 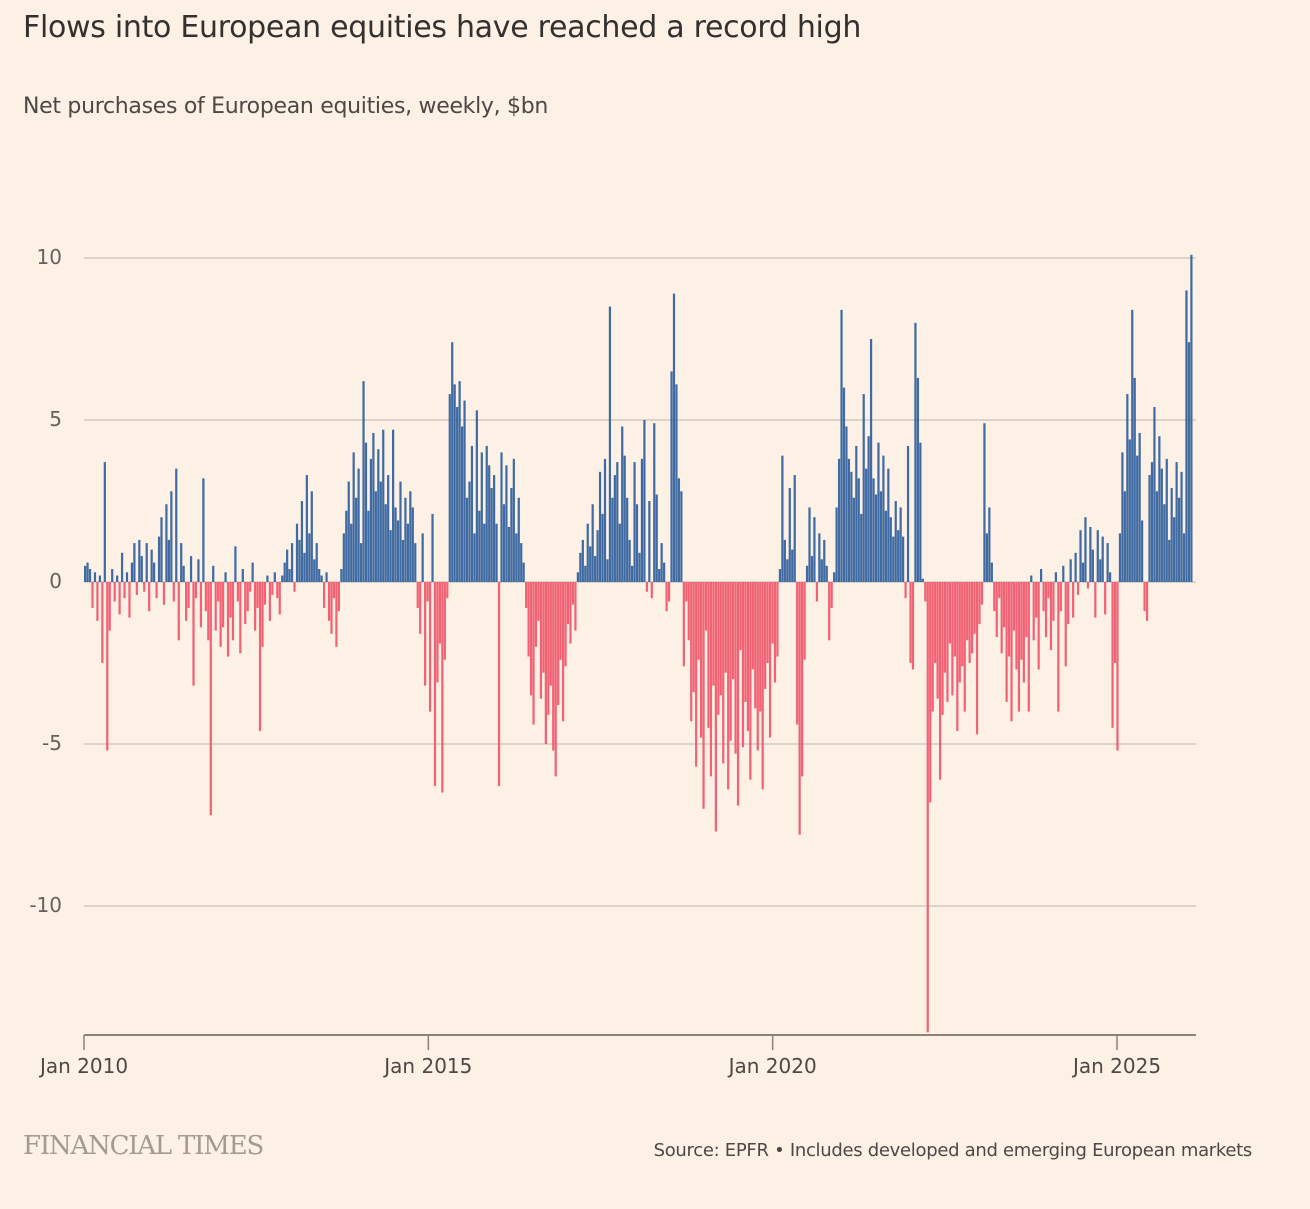 What do you see at coordinates (55, 581) in the screenshot?
I see `y-tick-label: 0` at bounding box center [55, 581].